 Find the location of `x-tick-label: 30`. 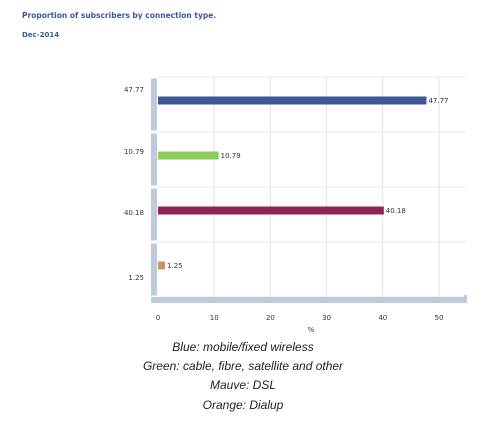

x-tick-label: 30 is located at coordinates (326, 318).